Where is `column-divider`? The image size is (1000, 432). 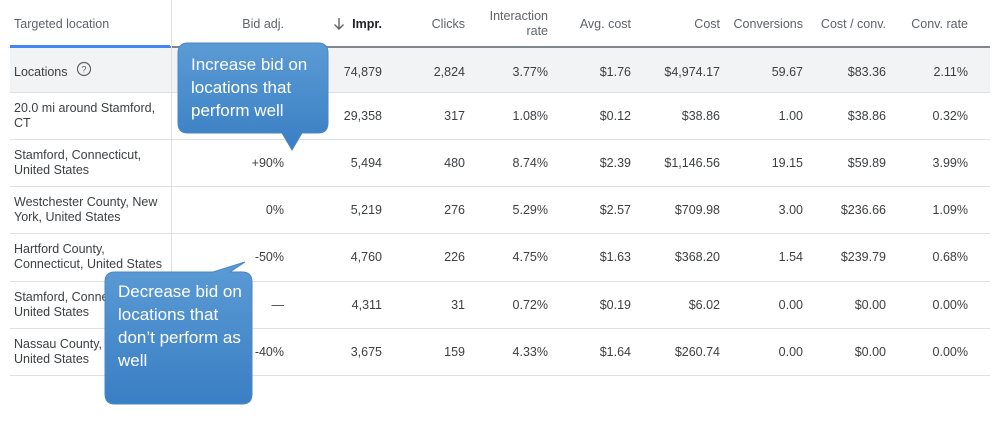 column-divider is located at coordinates (171, 187).